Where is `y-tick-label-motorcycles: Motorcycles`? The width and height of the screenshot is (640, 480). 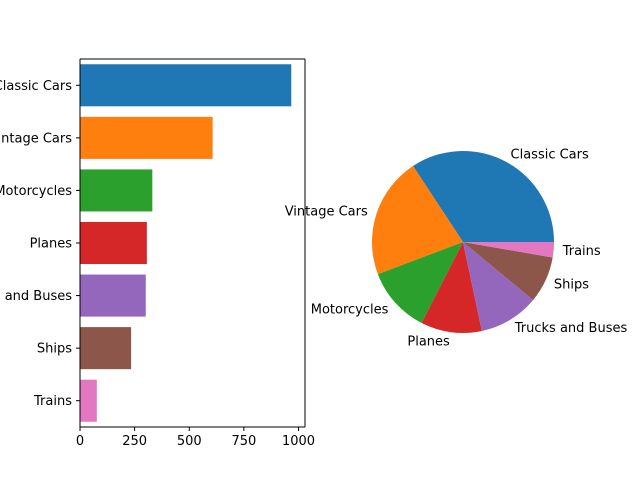
y-tick-label-motorcycles: Motorcycles is located at coordinates (36, 191).